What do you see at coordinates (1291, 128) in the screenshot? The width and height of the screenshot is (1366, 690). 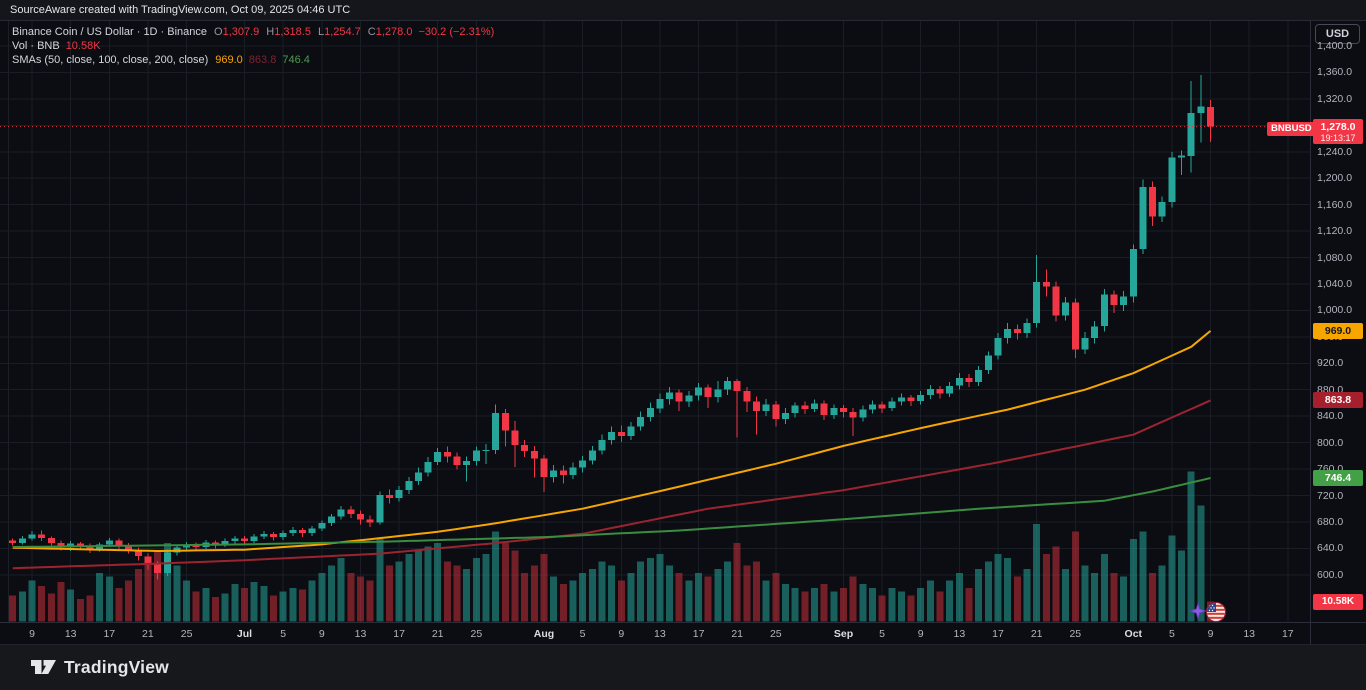 I see `last-price-symbol-tag: BNBUSD` at bounding box center [1291, 128].